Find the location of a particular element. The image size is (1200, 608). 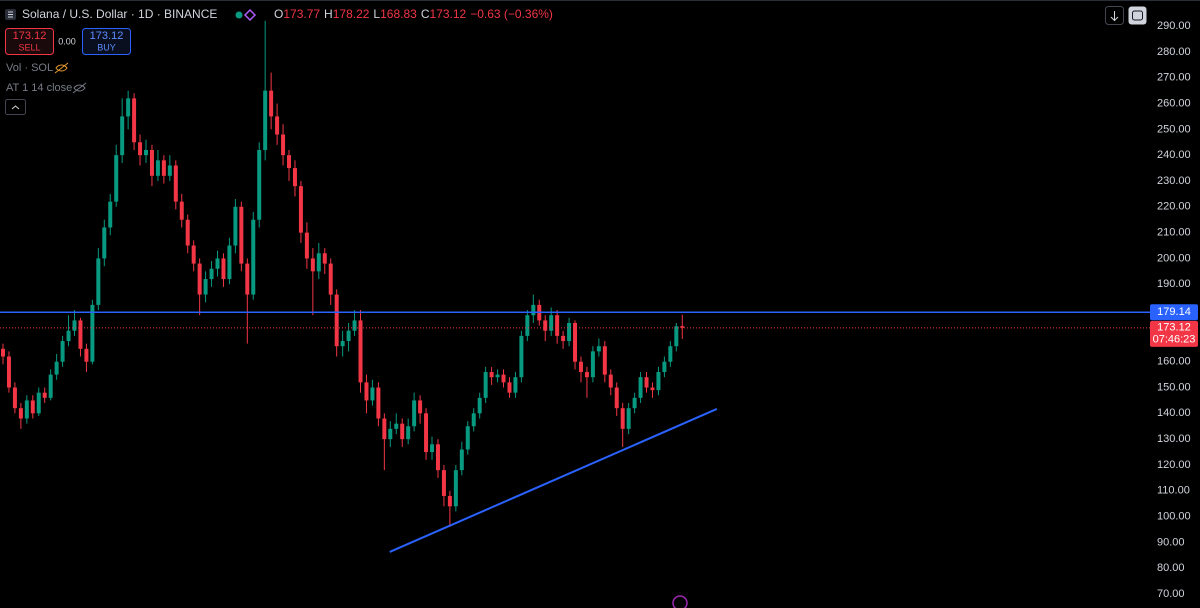

c-value: 173.12 is located at coordinates (447, 14).